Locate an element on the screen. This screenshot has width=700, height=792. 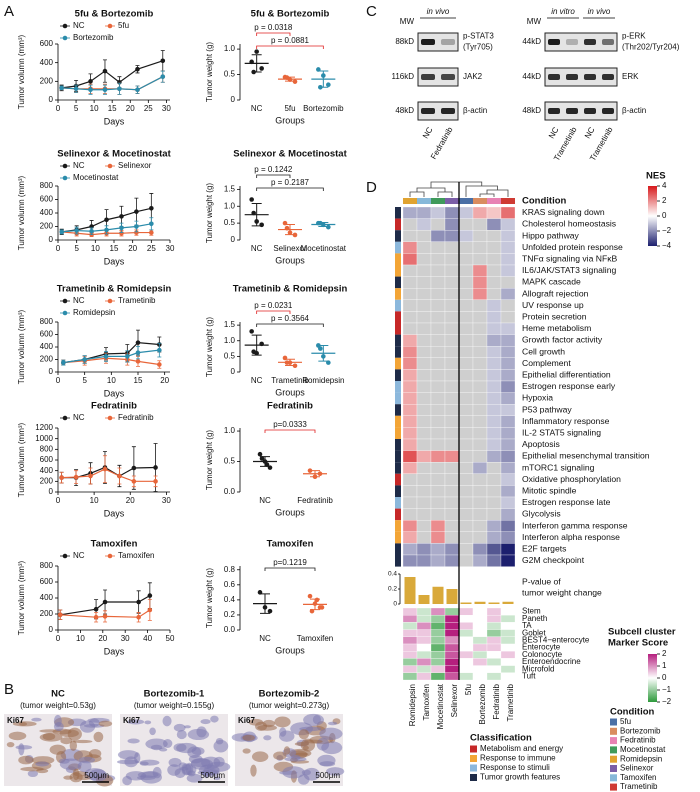
marker-label: BEST4−enterocyte is located at coordinates (556, 640).